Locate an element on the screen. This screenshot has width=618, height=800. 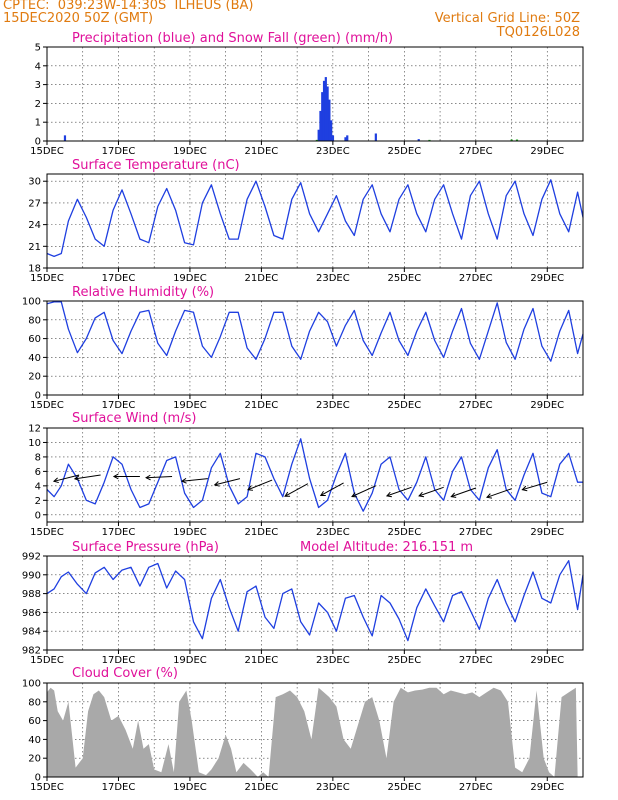
rh-line is located at coordinates (315, 331).